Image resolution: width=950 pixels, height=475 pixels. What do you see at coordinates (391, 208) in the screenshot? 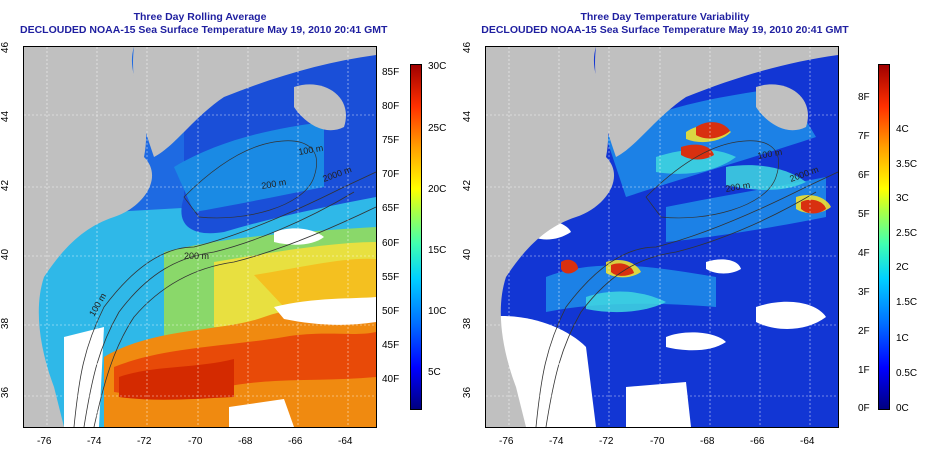
I see `colorbar-label-f: 65F` at bounding box center [391, 208].